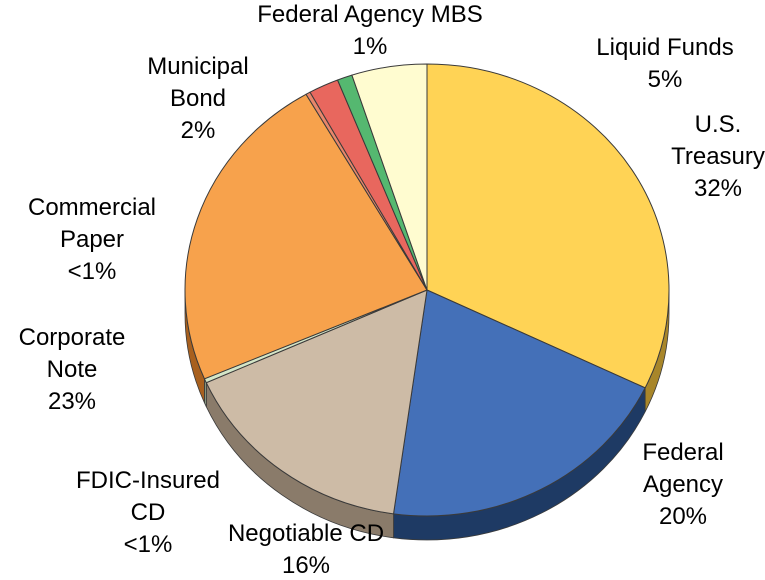  I want to click on slice-label-1: Federal Agency 20%, so click(682, 484).